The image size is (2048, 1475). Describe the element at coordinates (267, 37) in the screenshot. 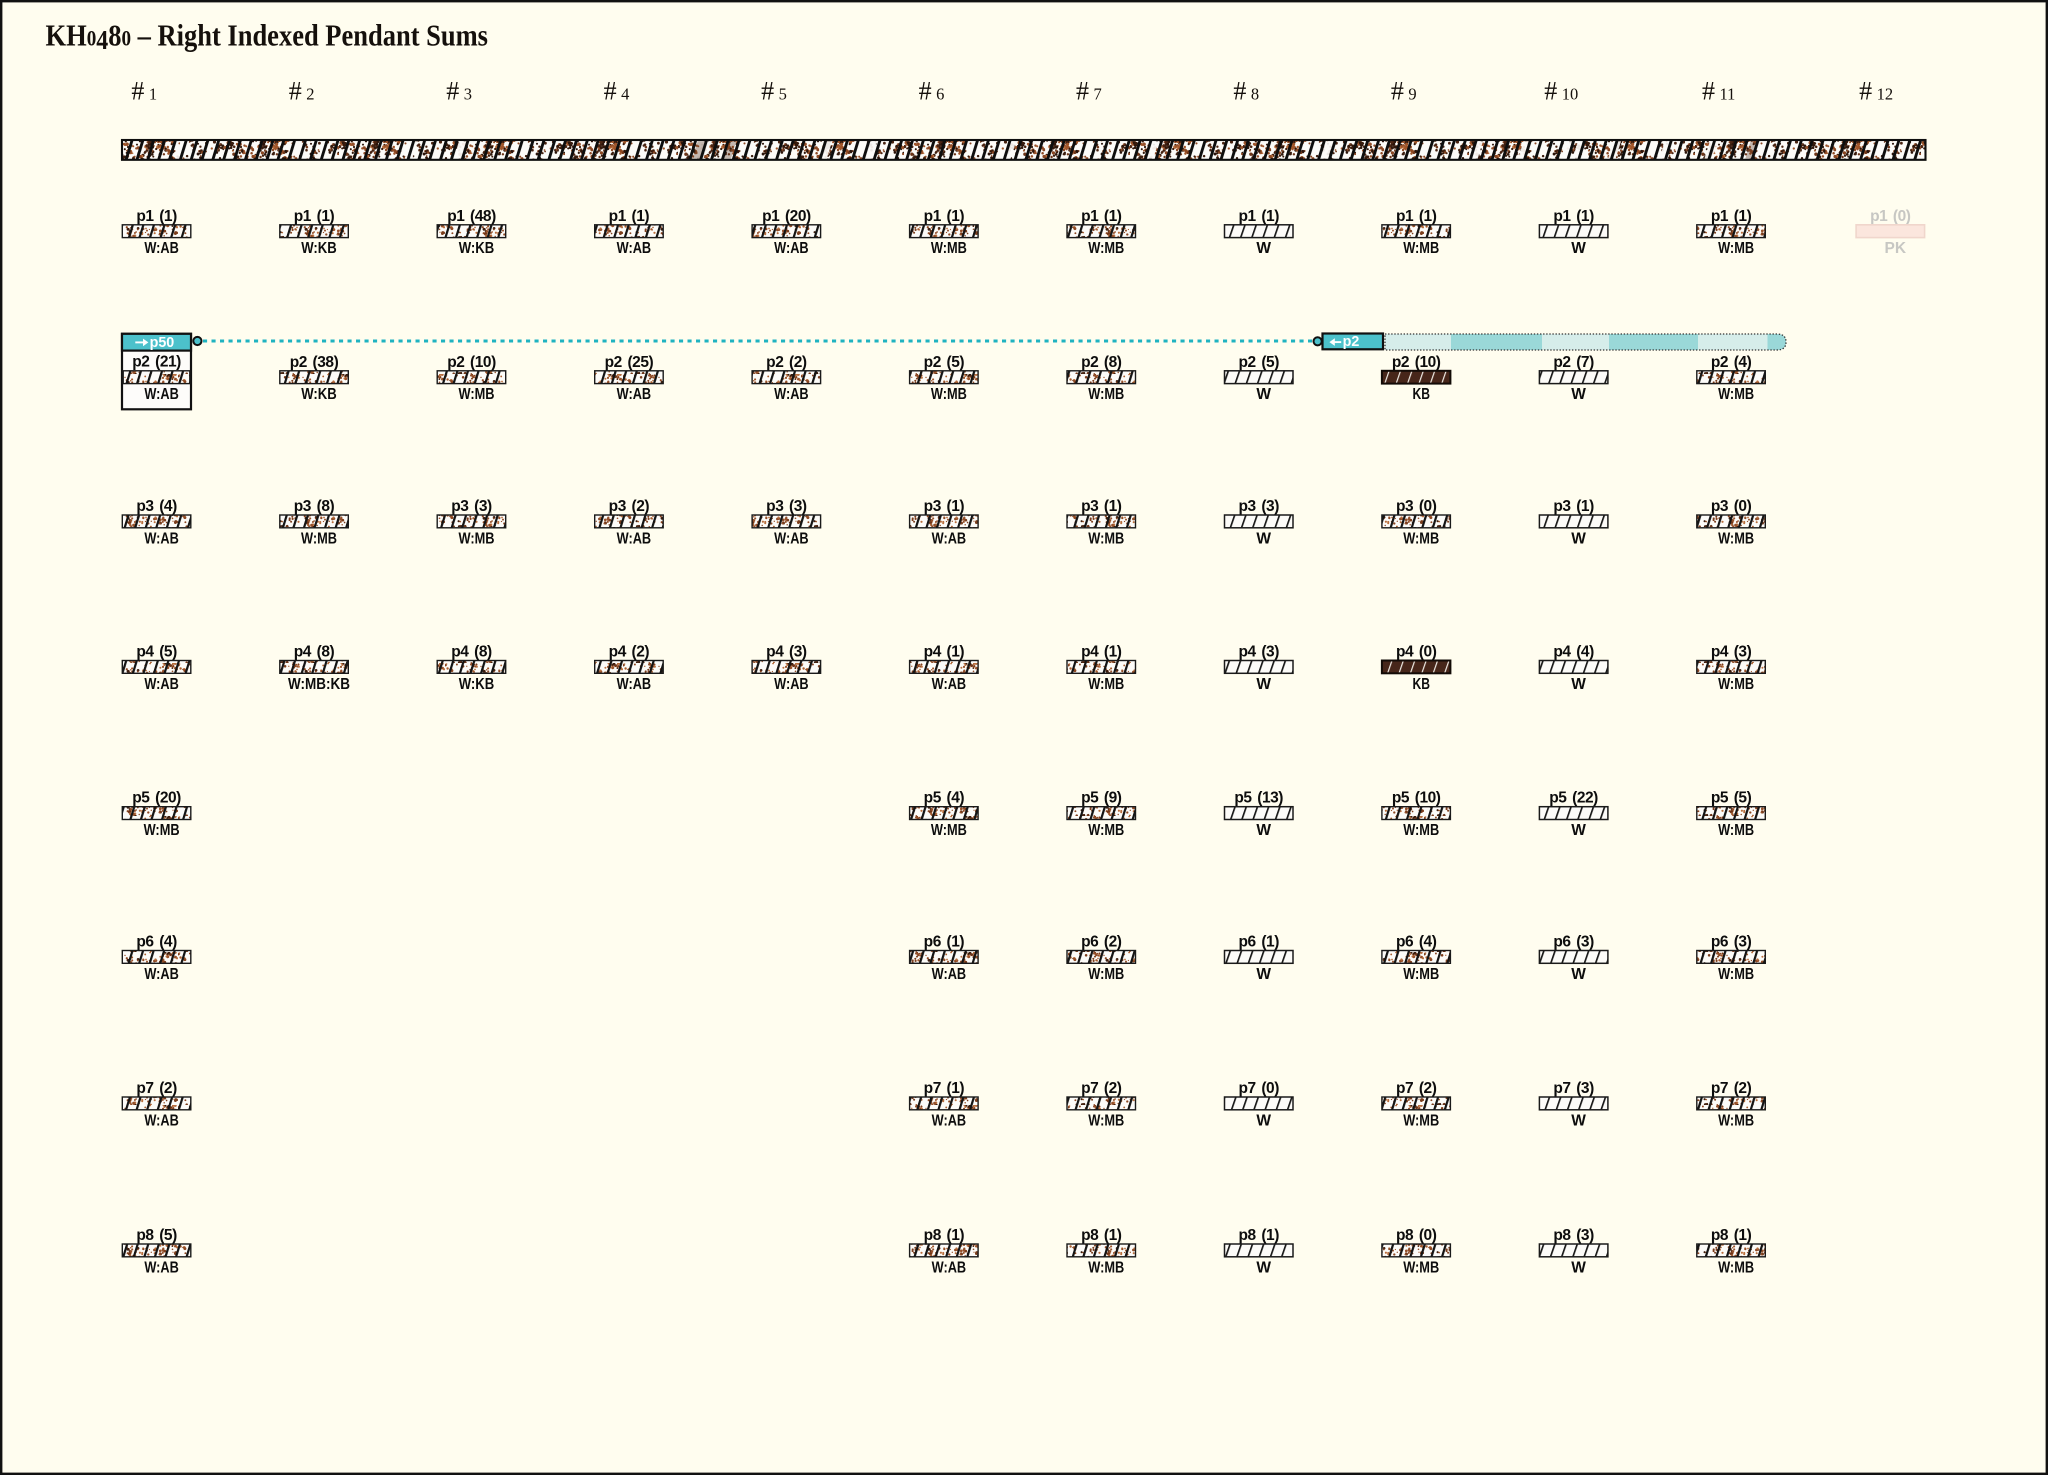

I see `svg-text:KH0480 – Right Indexed Pendant: KH0480 – Right Indexed Pendant Sums` at that location.